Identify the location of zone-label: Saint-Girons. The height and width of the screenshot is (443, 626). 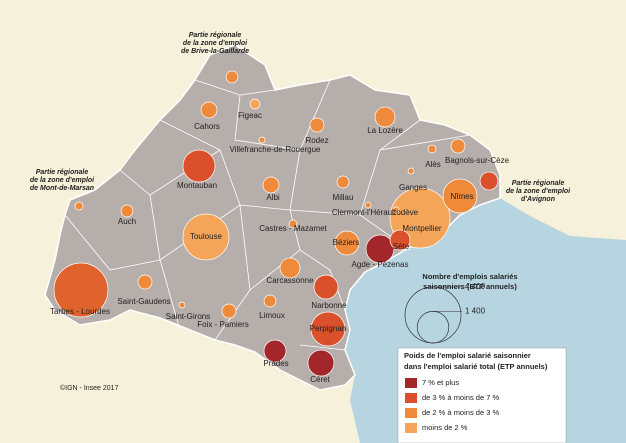
(188, 316).